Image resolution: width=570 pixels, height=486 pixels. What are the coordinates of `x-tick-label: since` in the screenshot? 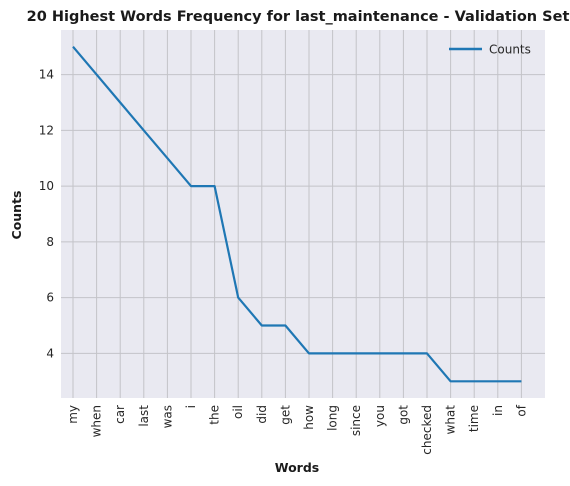 It's located at (356, 420).